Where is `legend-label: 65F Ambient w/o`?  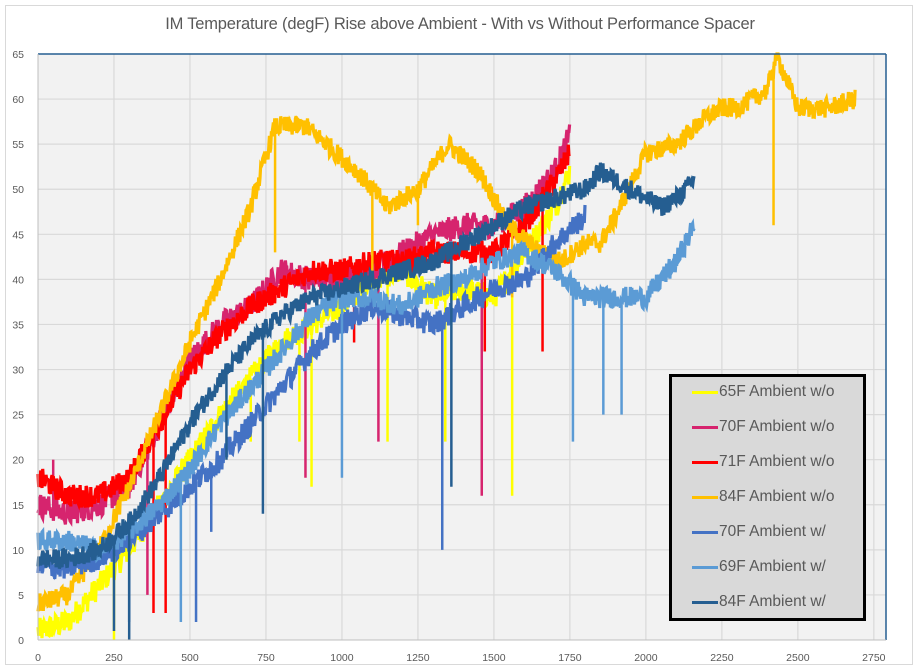
legend-label: 65F Ambient w/o is located at coordinates (777, 391).